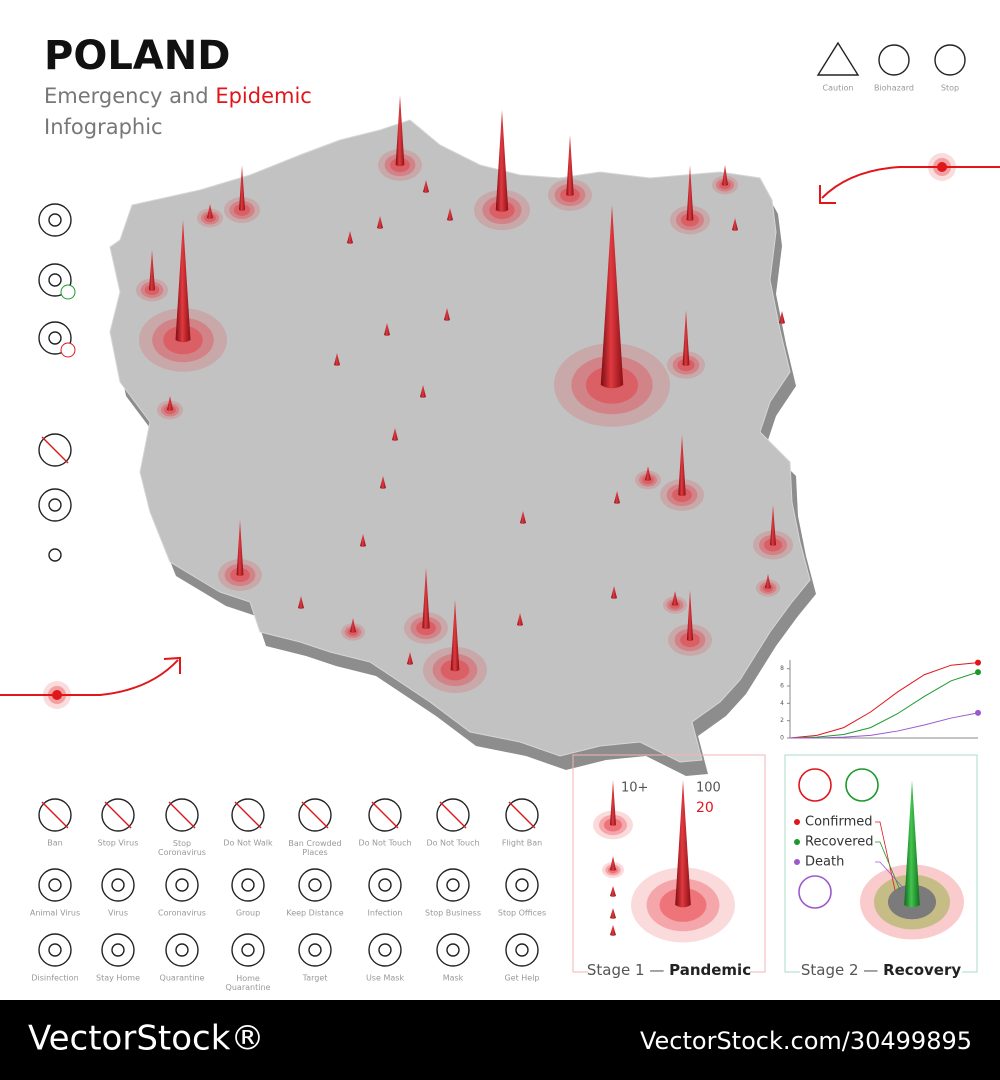 The width and height of the screenshot is (1000, 1080). Describe the element at coordinates (182, 978) in the screenshot. I see `icon-label: Quarantine` at that location.